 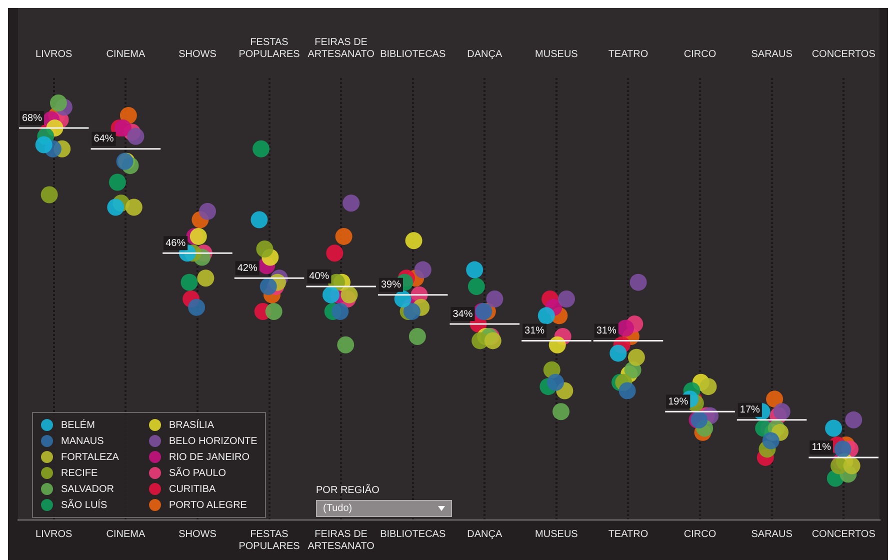 What do you see at coordinates (341, 540) in the screenshot?
I see `x-tick-label: FEIRAS DE ARTESANATO` at bounding box center [341, 540].